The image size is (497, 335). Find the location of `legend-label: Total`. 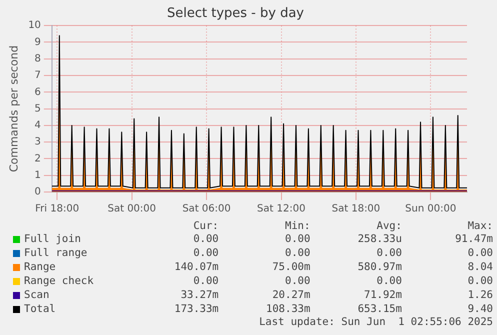

legend-label: Total is located at coordinates (40, 309).